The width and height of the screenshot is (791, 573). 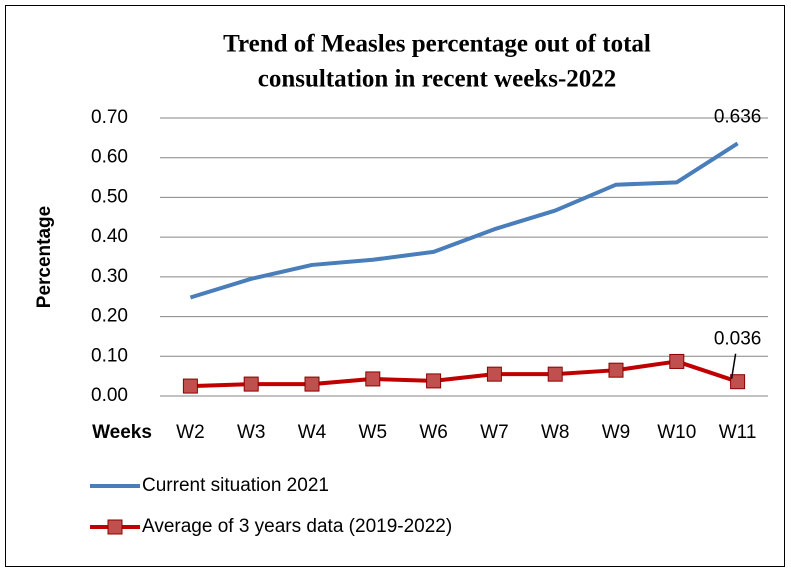 What do you see at coordinates (109, 157) in the screenshot?
I see `y-tick-label: 0.60` at bounding box center [109, 157].